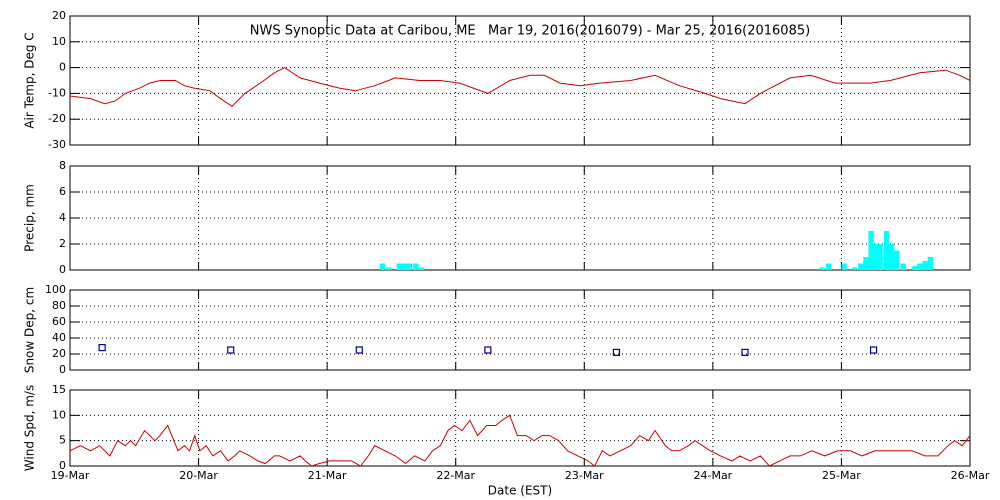 The height and width of the screenshot is (500, 1000). What do you see at coordinates (841, 475) in the screenshot?
I see `x-tick-label: 25-Mar` at bounding box center [841, 475].